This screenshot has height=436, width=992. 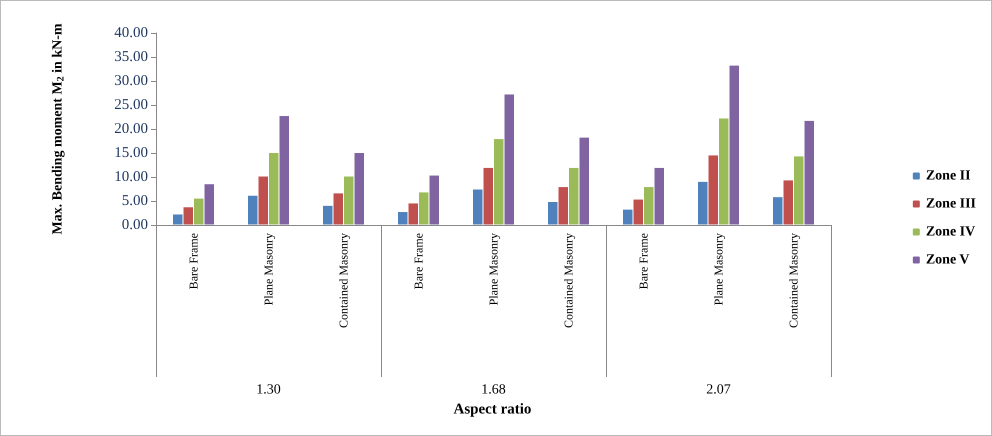 I want to click on text: 1.68, so click(x=493, y=390).